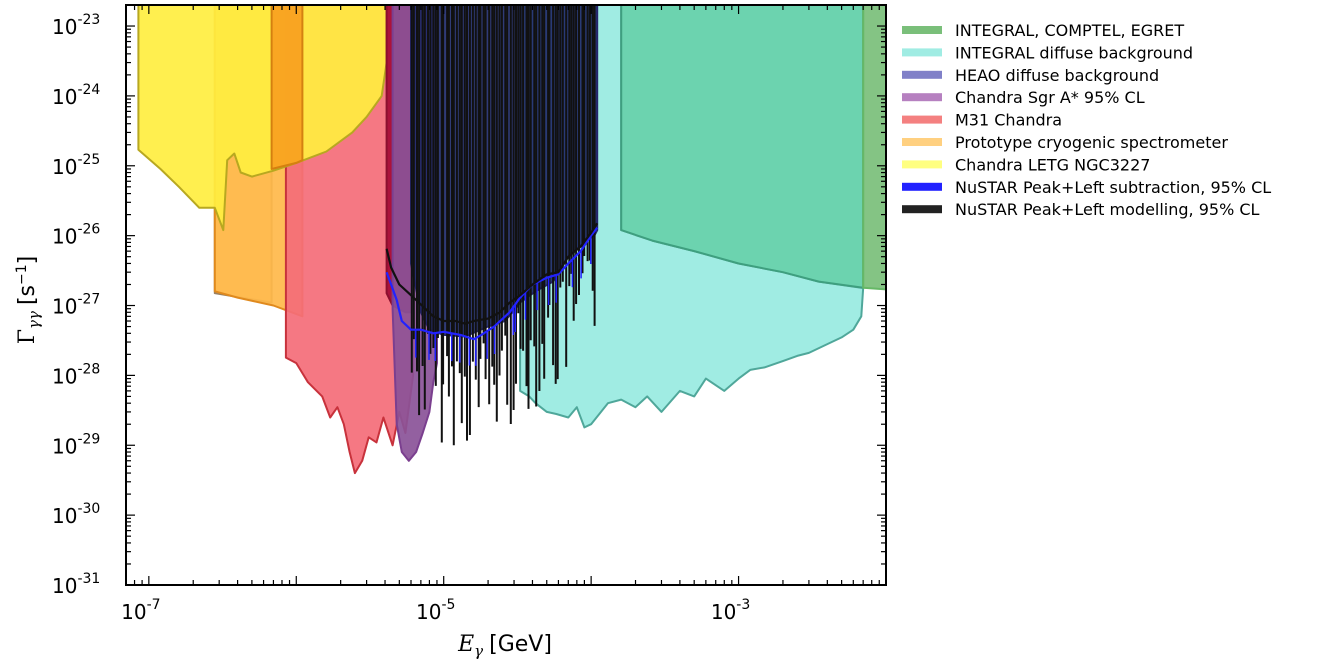 Image resolution: width=1342 pixels, height=662 pixels. What do you see at coordinates (76, 444) in the screenshot?
I see `y-tick-label: 10-29` at bounding box center [76, 444].